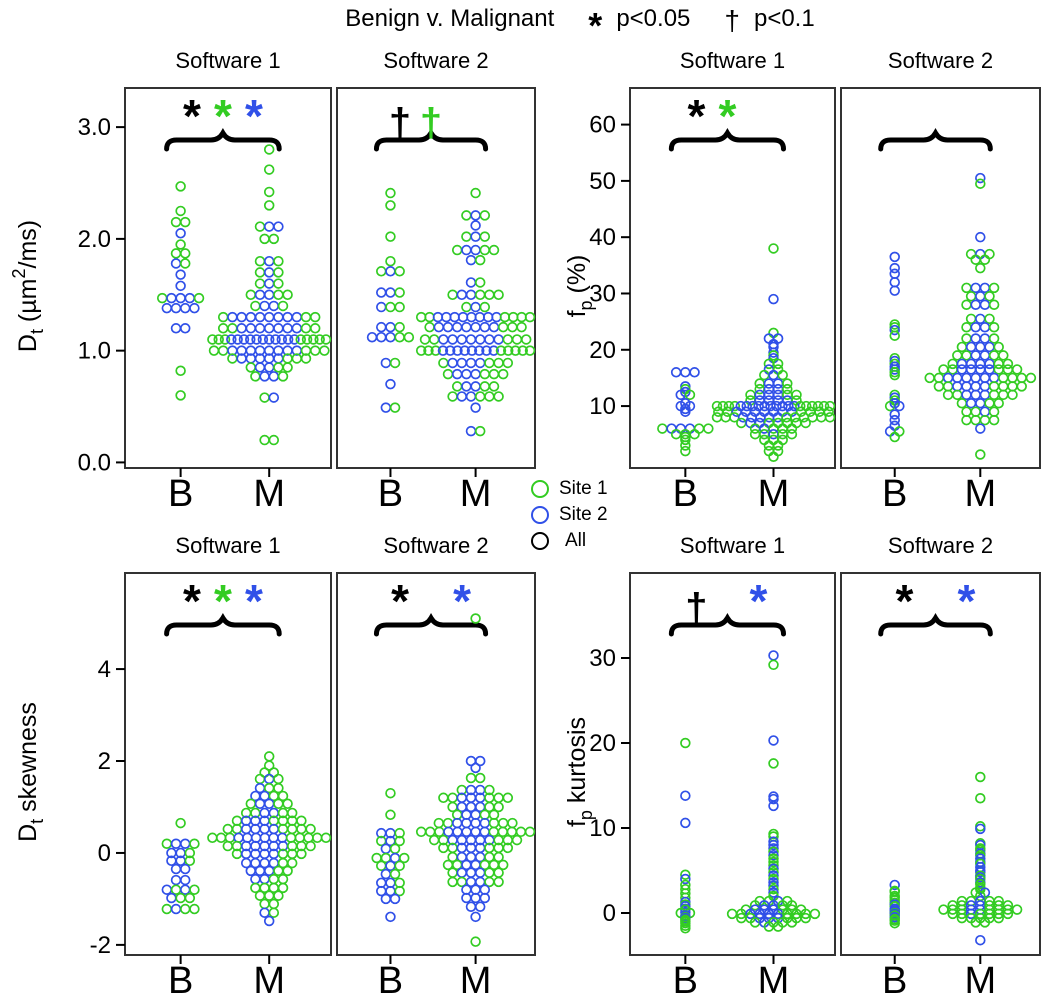 The height and width of the screenshot is (1006, 1042). I want to click on y-tick-label: 2.0, so click(94, 239).